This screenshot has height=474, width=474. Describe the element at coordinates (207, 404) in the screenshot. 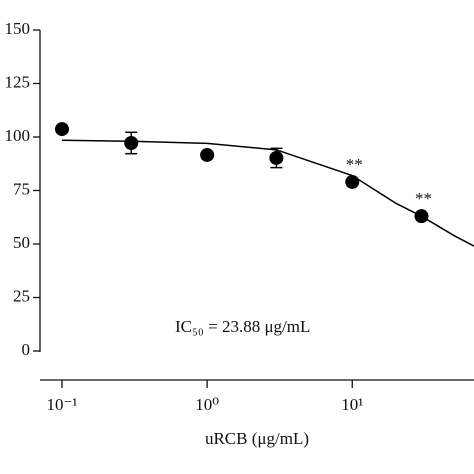

I see `x-tick-label: 10⁰` at that location.